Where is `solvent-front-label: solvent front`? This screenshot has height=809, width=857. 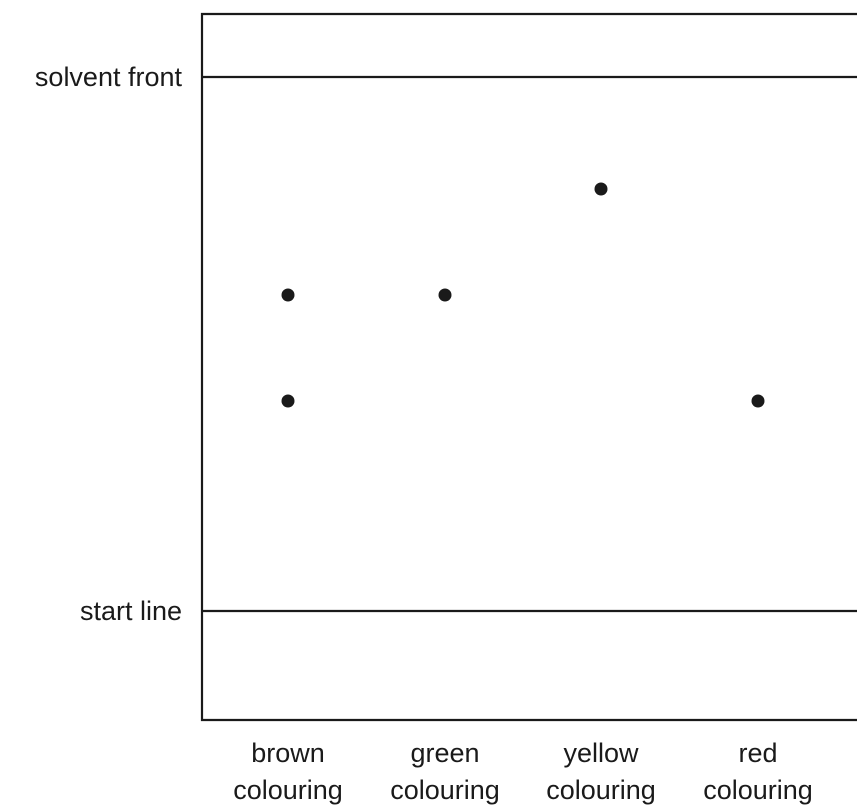
solvent-front-label: solvent front is located at coordinates (109, 77).